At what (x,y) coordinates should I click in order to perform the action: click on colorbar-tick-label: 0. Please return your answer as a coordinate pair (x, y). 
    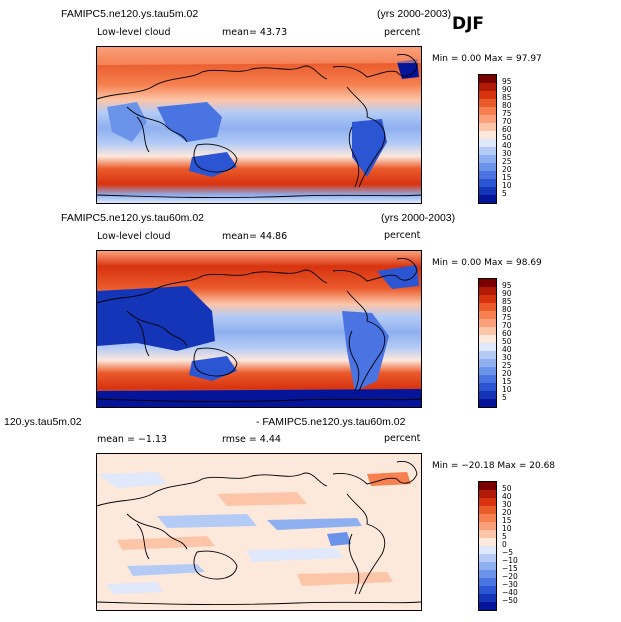
    Looking at the image, I should click on (504, 544).